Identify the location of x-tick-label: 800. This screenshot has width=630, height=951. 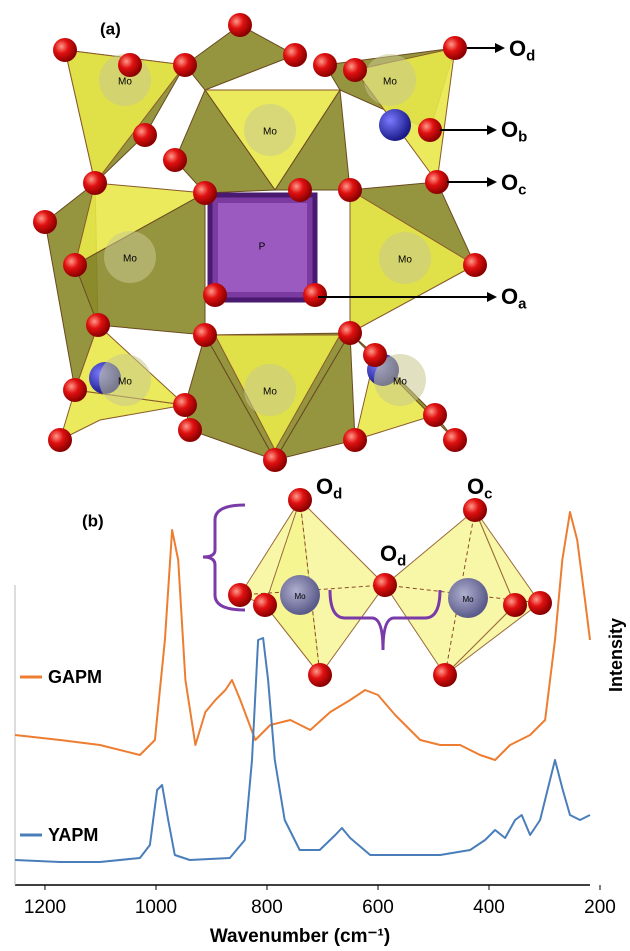
(267, 907).